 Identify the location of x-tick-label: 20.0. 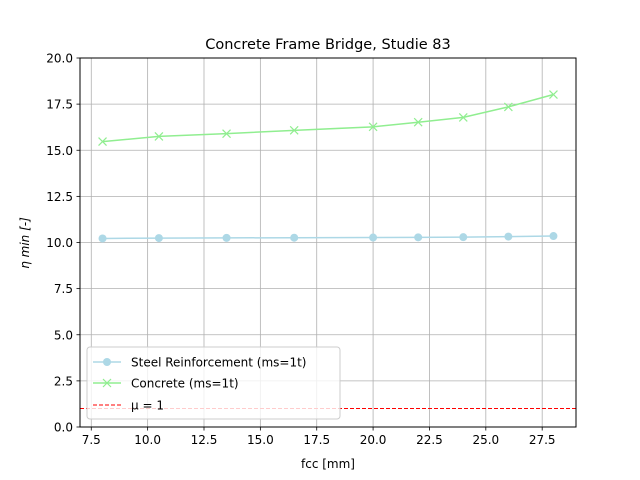
(373, 440).